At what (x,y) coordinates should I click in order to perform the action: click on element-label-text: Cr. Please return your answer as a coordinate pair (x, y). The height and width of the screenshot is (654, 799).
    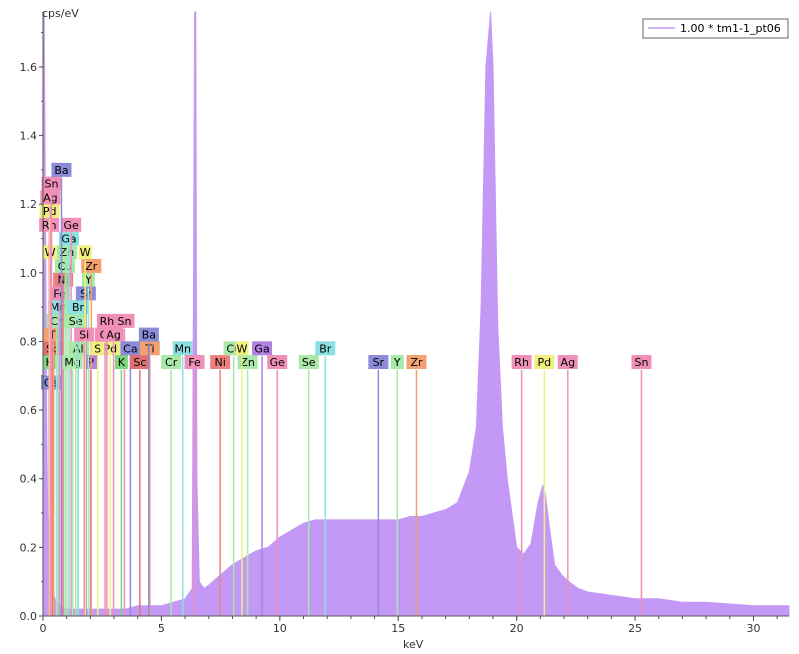
    Looking at the image, I should click on (171, 362).